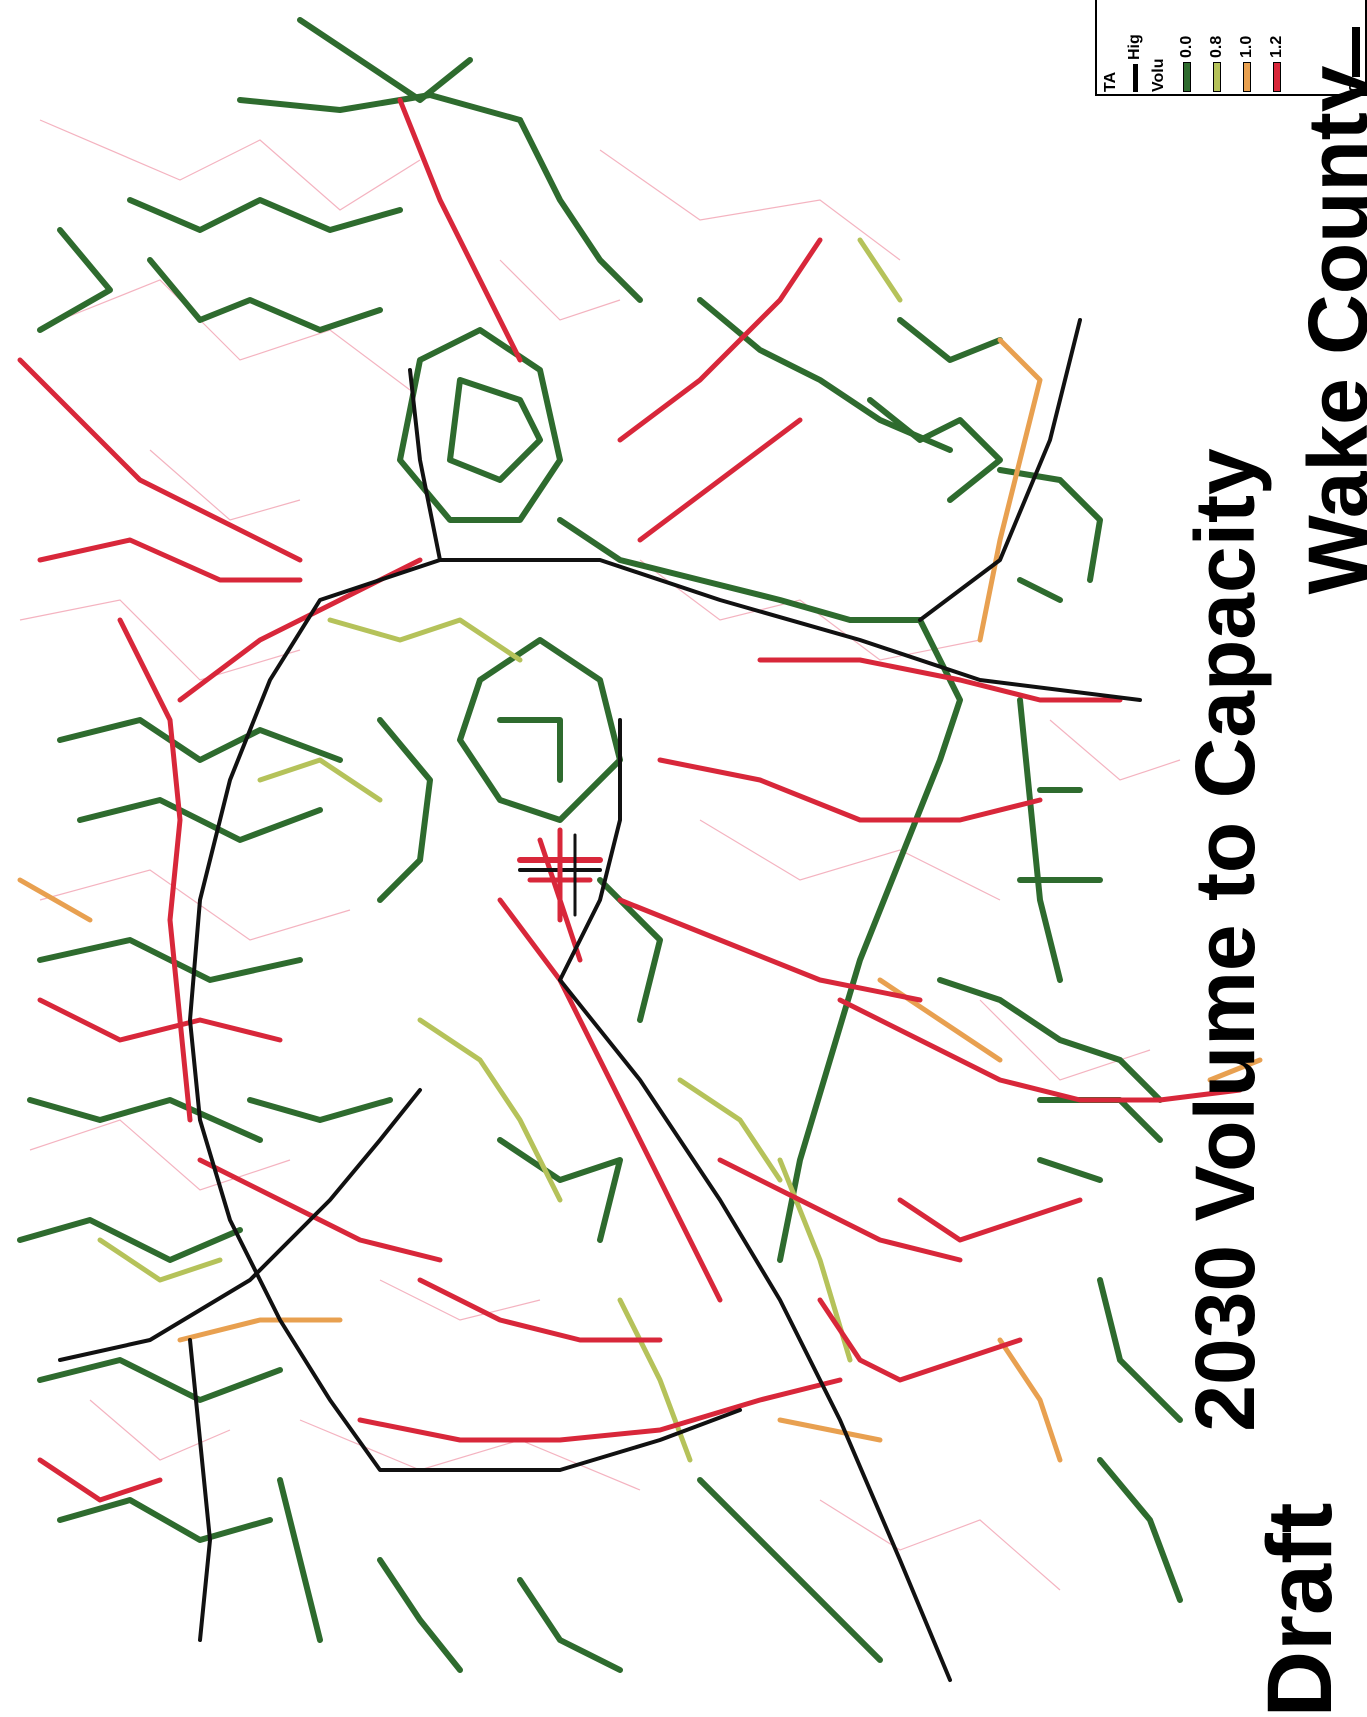 The image size is (1367, 1717). I want to click on legend-class-row: 1.0, so click(1247, 64).